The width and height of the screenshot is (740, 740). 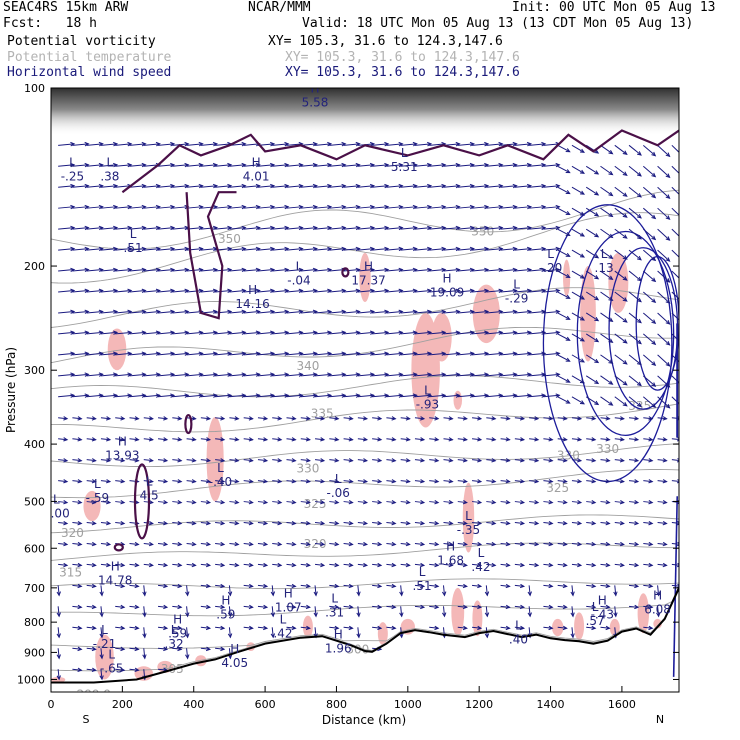 What do you see at coordinates (365, 635) in the screenshot?
I see `terrain-surface-line` at bounding box center [365, 635].